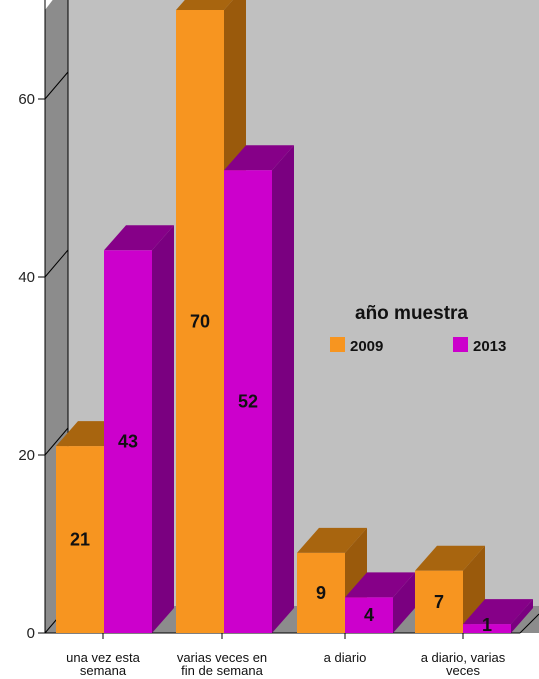 This screenshot has width=539, height=679. I want to click on data-label: 52, so click(248, 402).